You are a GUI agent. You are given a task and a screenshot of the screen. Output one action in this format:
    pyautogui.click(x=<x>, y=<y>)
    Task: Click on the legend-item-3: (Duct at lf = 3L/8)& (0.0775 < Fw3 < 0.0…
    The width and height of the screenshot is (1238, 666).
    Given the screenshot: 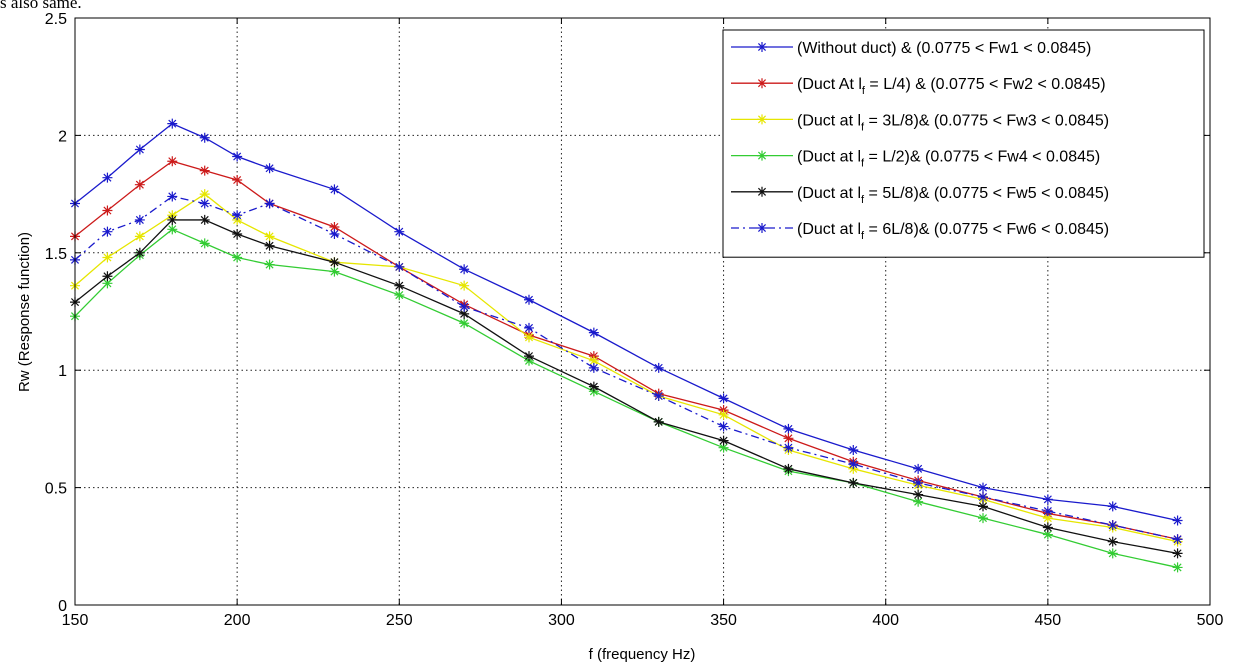 What is the action you would take?
    pyautogui.click(x=920, y=122)
    